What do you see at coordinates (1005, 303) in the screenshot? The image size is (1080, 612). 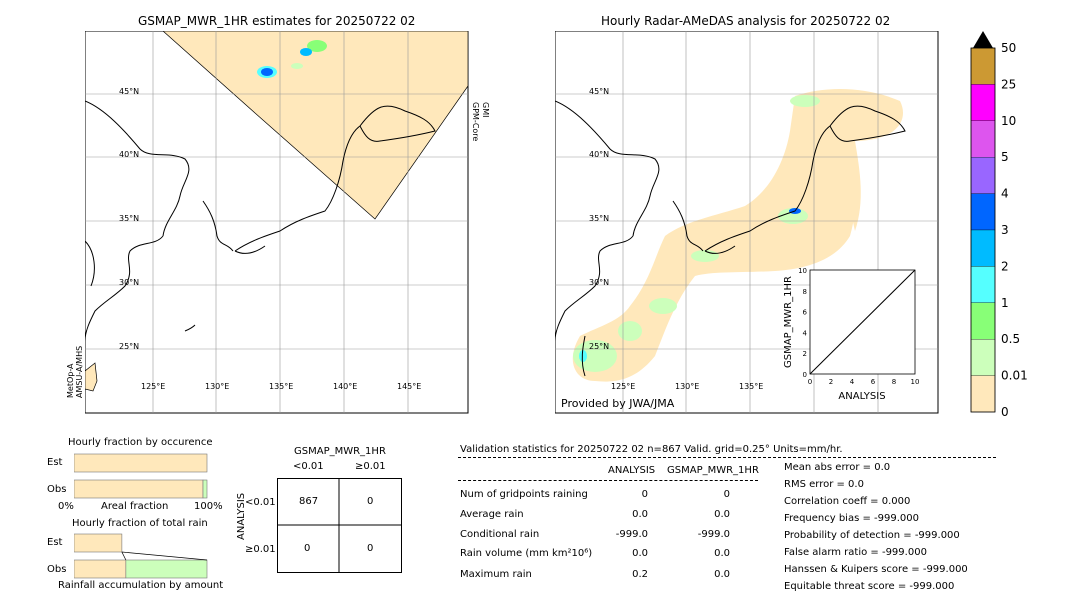 I see `colorbar-label: 1` at bounding box center [1005, 303].